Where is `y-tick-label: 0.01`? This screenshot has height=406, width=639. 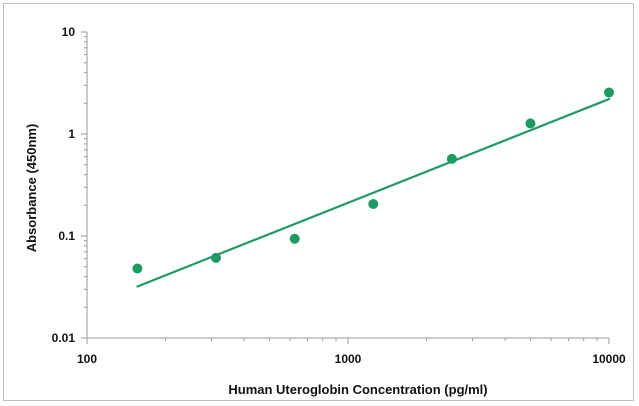
y-tick-label: 0.01 is located at coordinates (64, 338).